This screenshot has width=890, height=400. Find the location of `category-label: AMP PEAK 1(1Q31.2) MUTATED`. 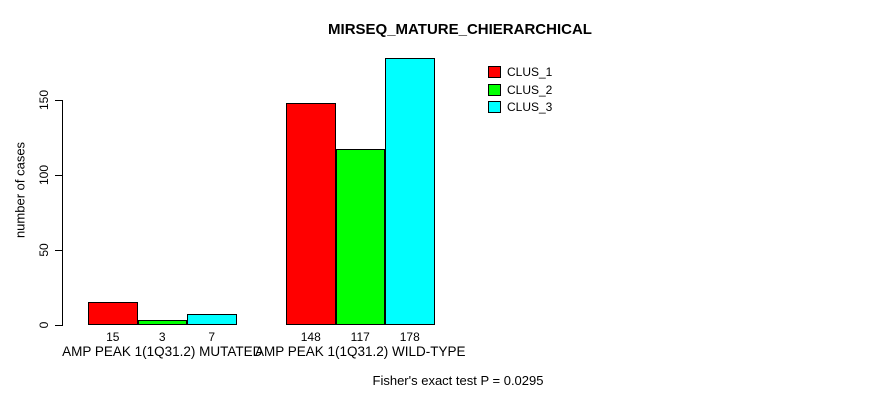

category-label: AMP PEAK 1(1Q31.2) MUTATED is located at coordinates (162, 351).